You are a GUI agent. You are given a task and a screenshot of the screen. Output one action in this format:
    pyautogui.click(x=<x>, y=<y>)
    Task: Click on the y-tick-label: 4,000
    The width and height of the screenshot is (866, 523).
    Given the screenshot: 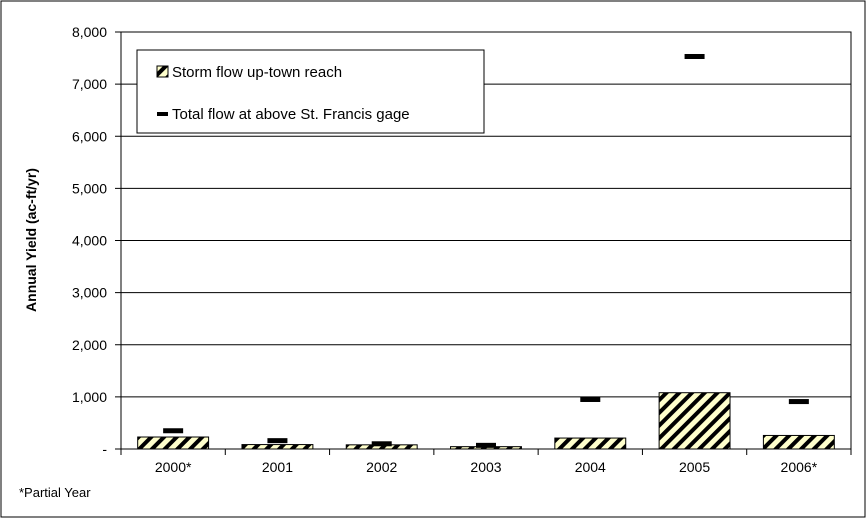 What is the action you would take?
    pyautogui.click(x=89, y=241)
    